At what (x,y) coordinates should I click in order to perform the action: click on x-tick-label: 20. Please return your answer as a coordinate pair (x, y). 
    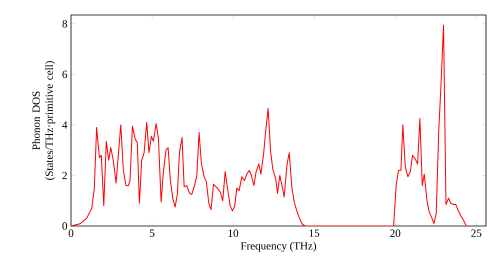
    Looking at the image, I should click on (395, 233).